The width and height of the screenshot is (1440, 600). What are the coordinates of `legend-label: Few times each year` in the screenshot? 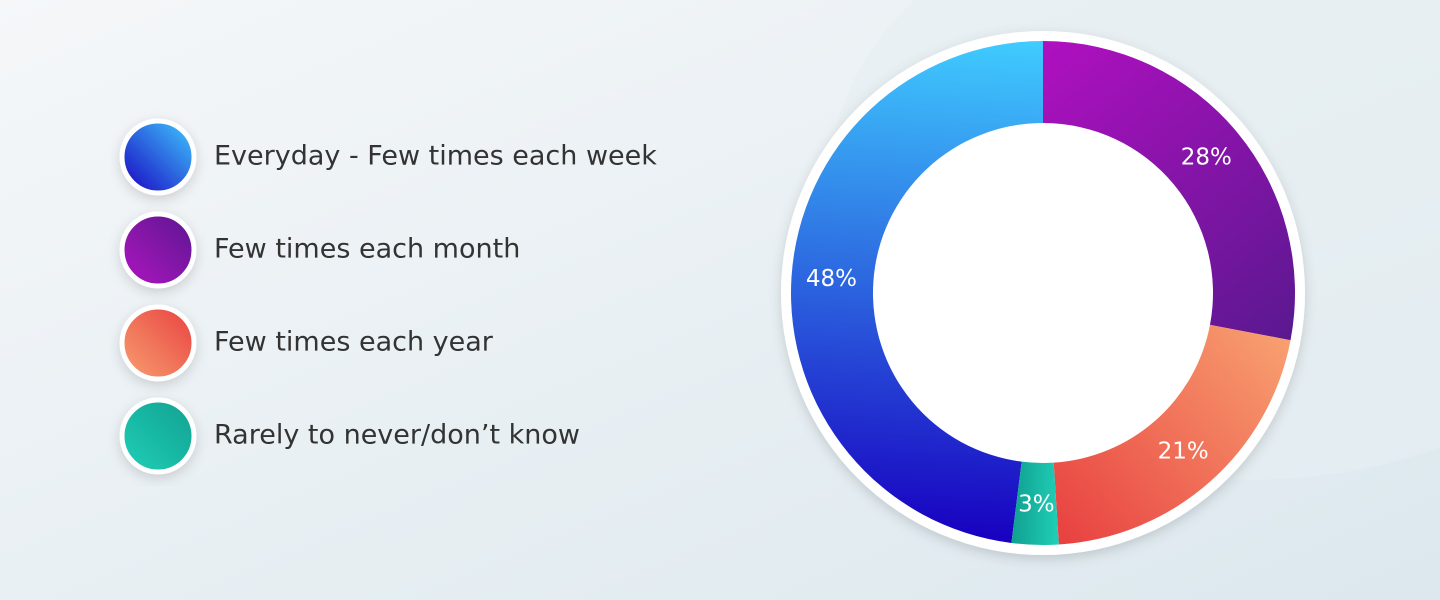 It's located at (354, 342).